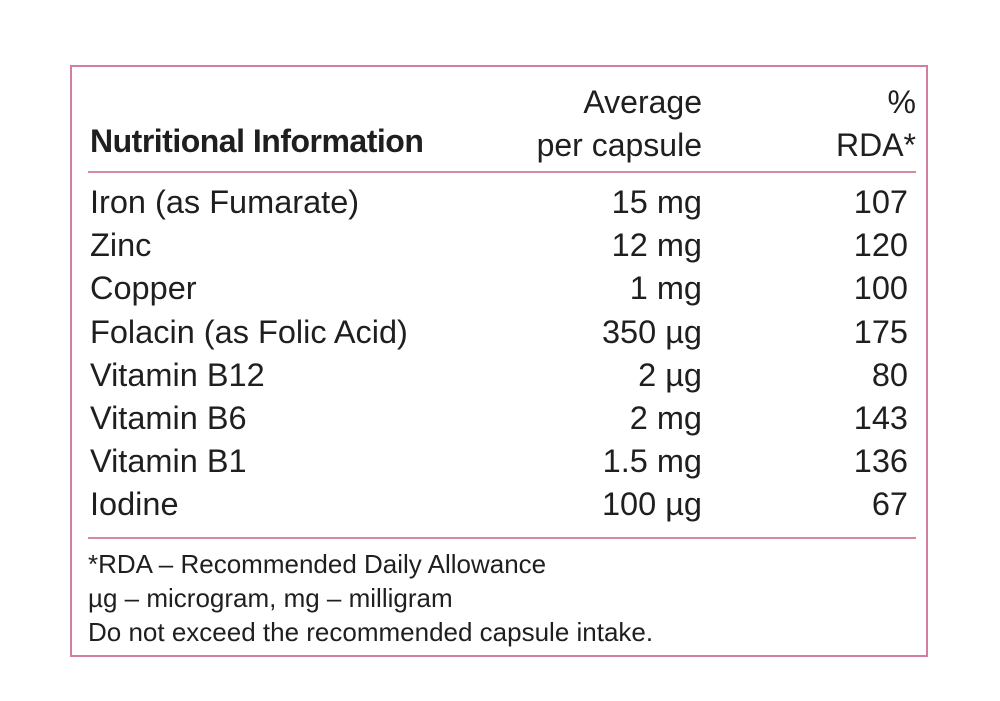 This screenshot has height=701, width=1000. What do you see at coordinates (889, 504) in the screenshot?
I see `nutrient-rda: 67` at bounding box center [889, 504].